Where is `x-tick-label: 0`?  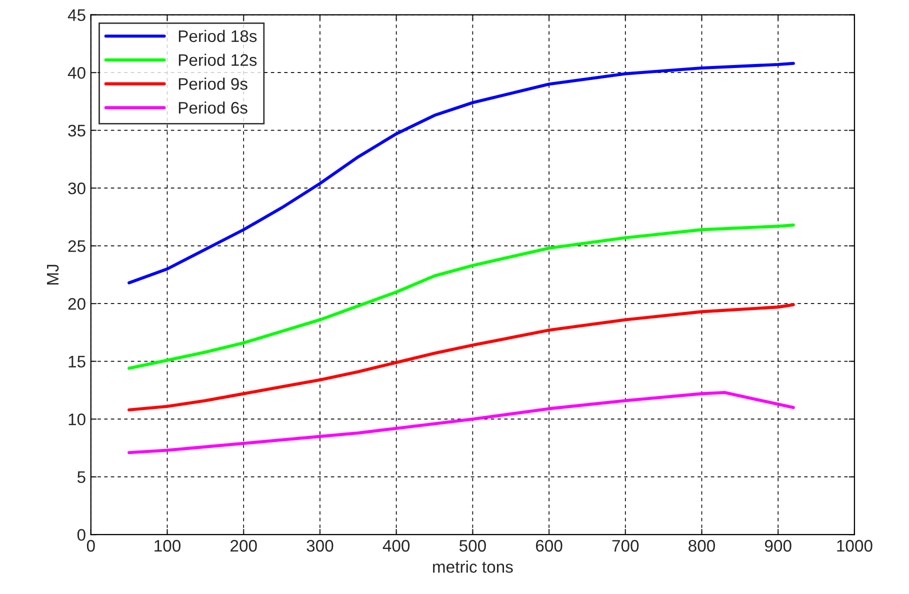 x-tick-label: 0 is located at coordinates (90, 546).